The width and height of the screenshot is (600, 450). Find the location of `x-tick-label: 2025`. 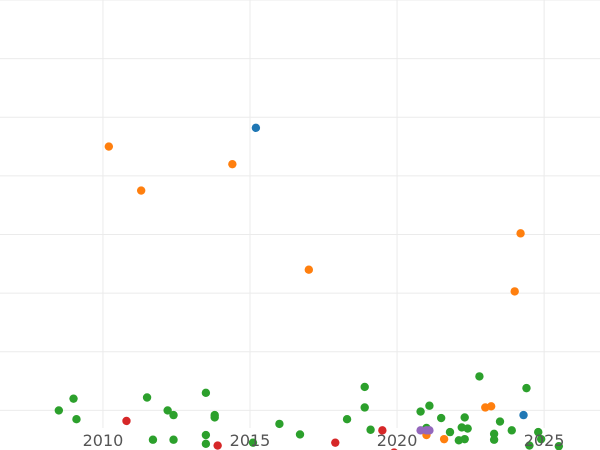

x-tick-label: 2025 is located at coordinates (544, 440).